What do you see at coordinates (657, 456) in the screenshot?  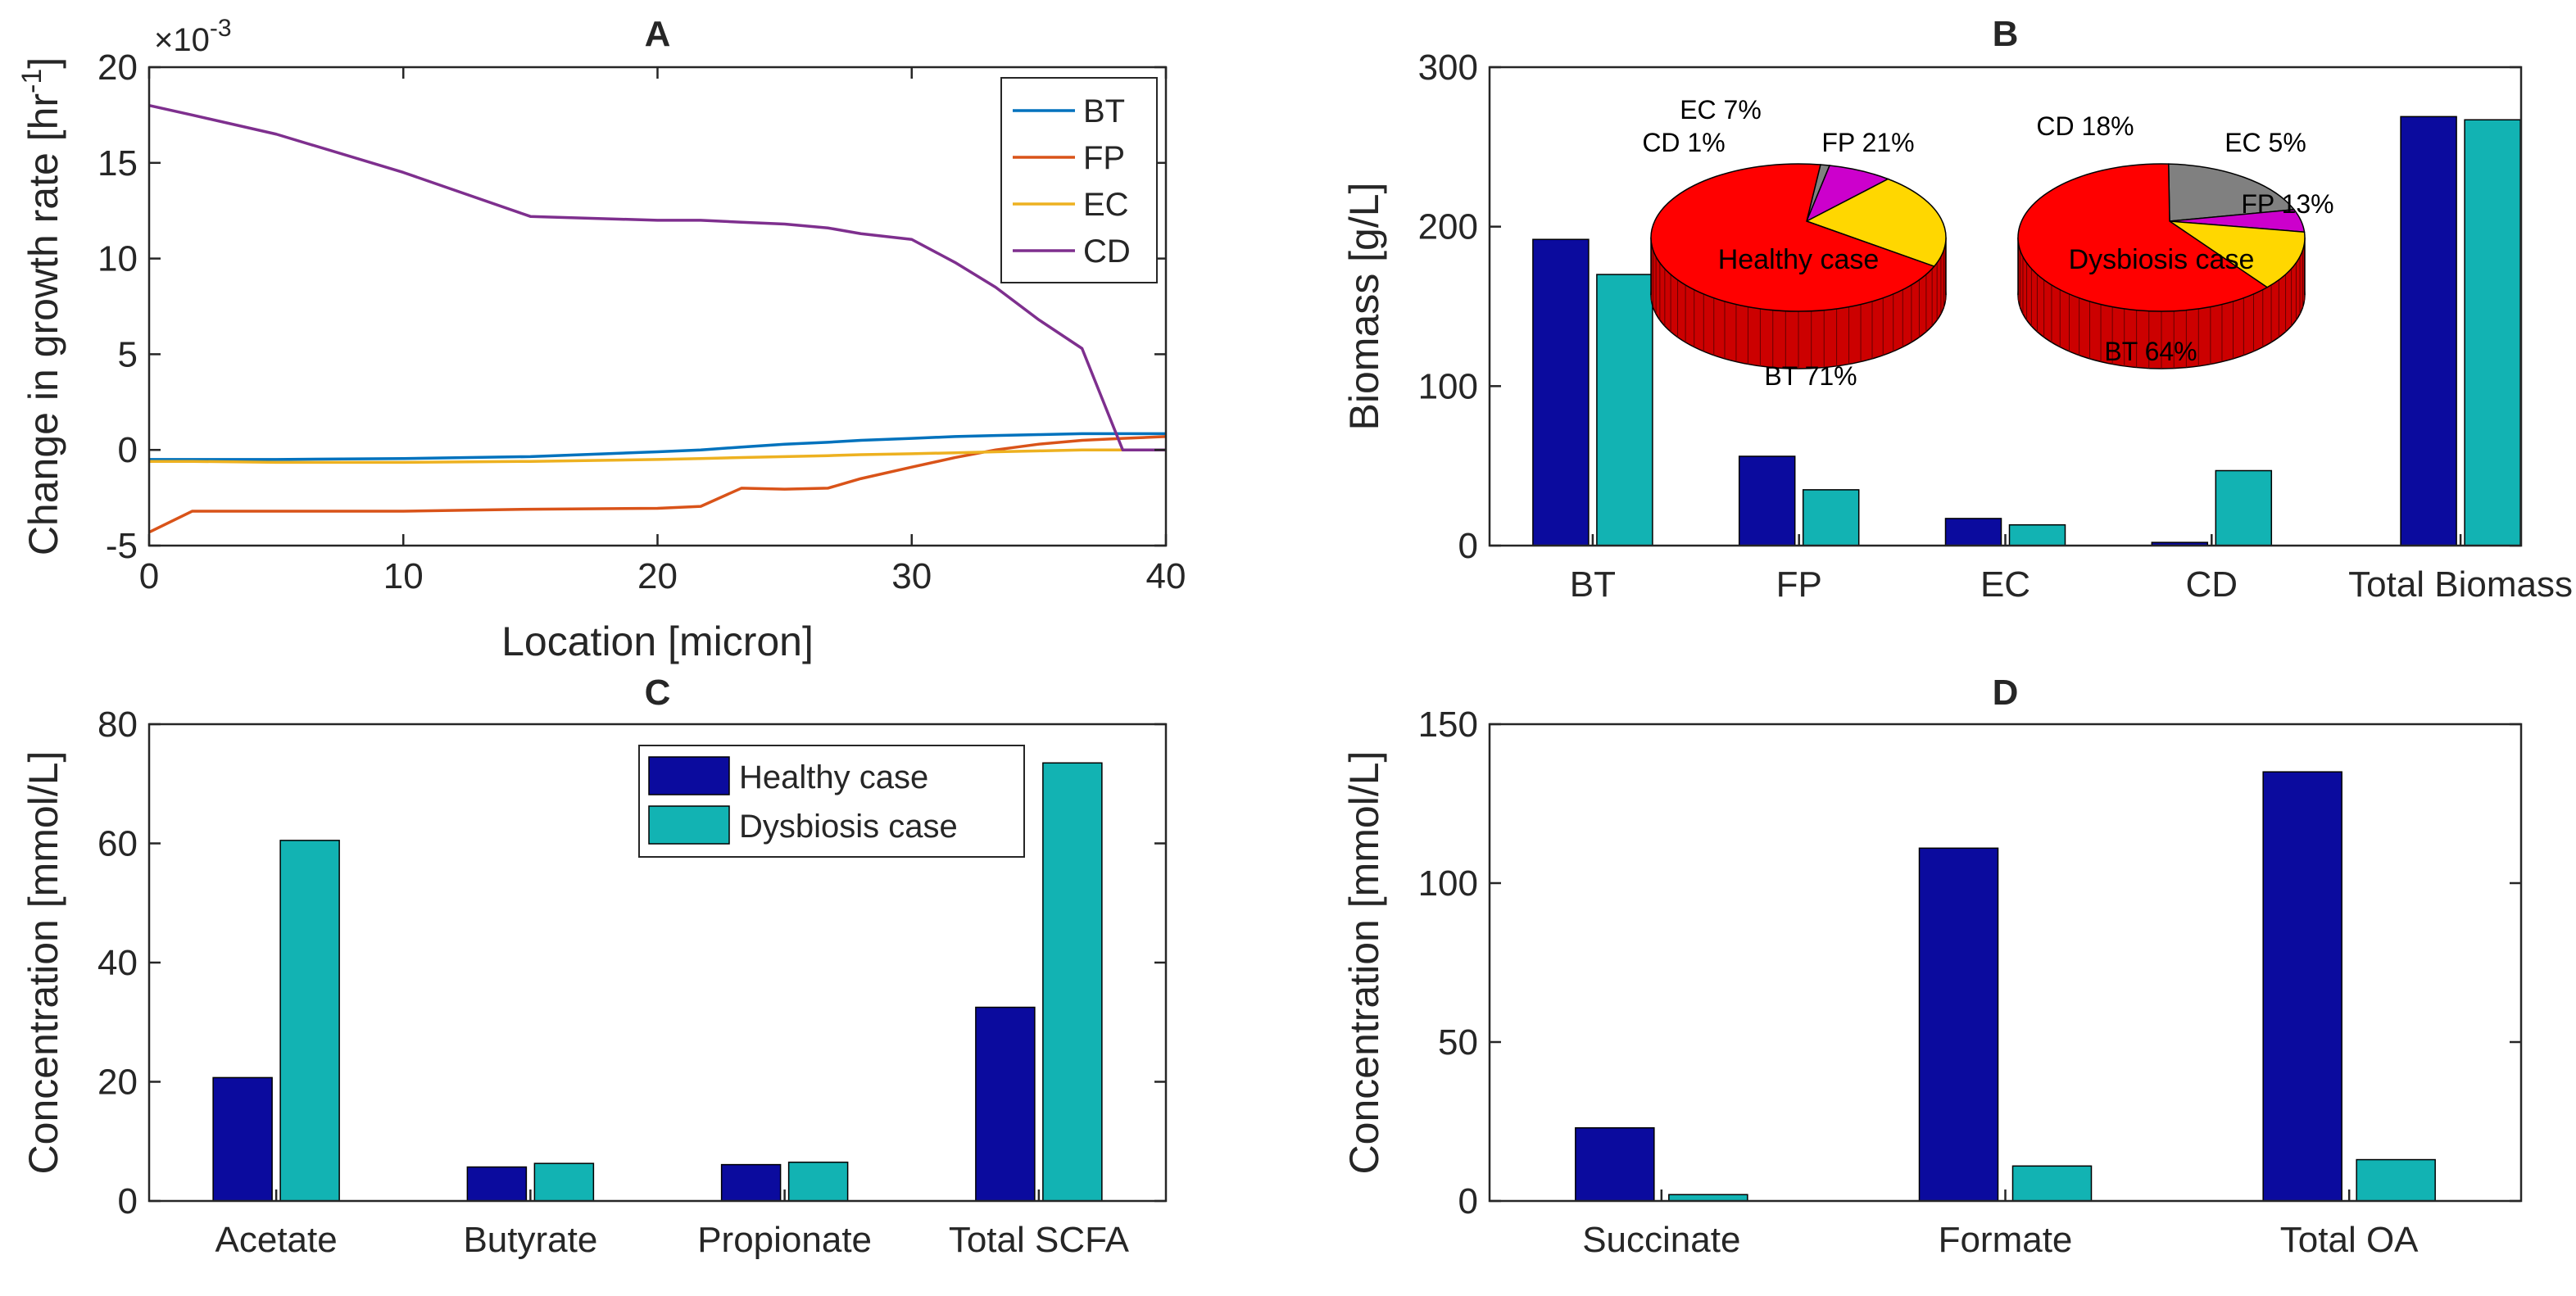 I see `series-line-ec` at bounding box center [657, 456].